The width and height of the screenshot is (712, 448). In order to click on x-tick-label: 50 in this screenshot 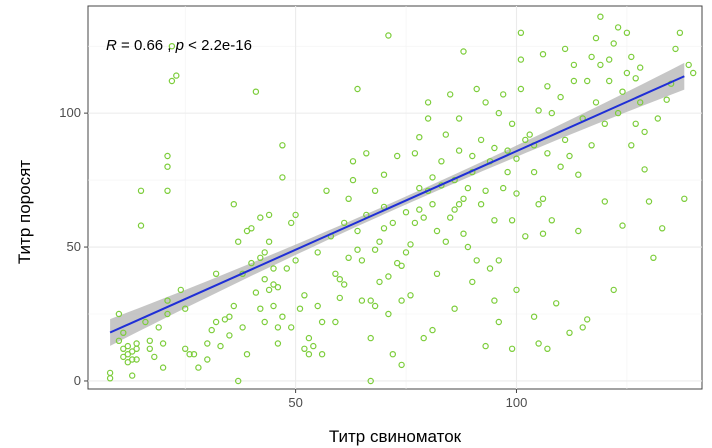, I will do `click(295, 402)`.